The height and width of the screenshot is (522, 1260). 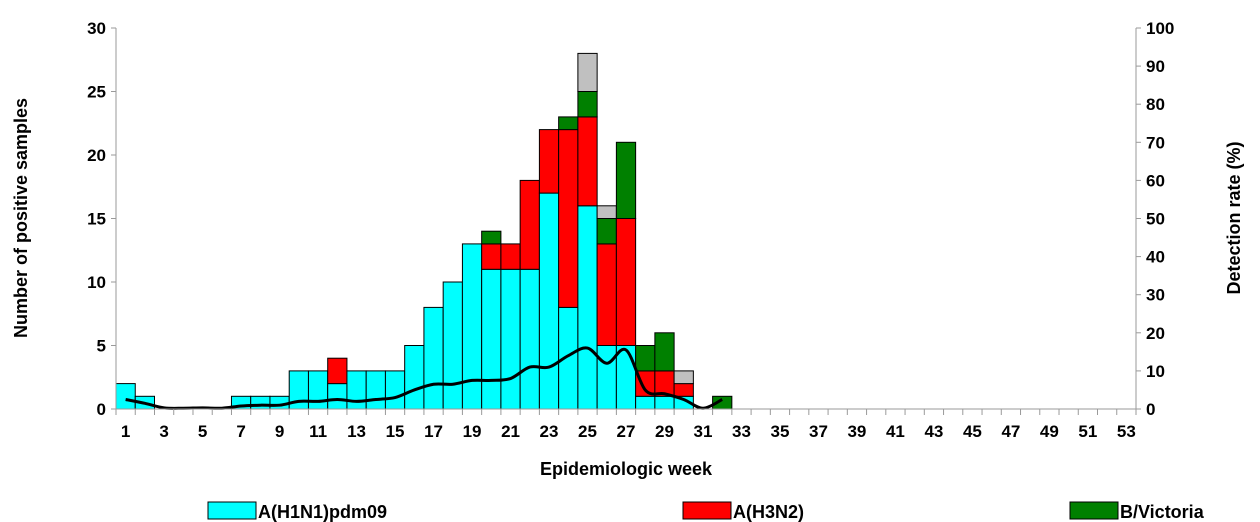 I want to click on y-tick-label: 20, so click(x=96, y=155).